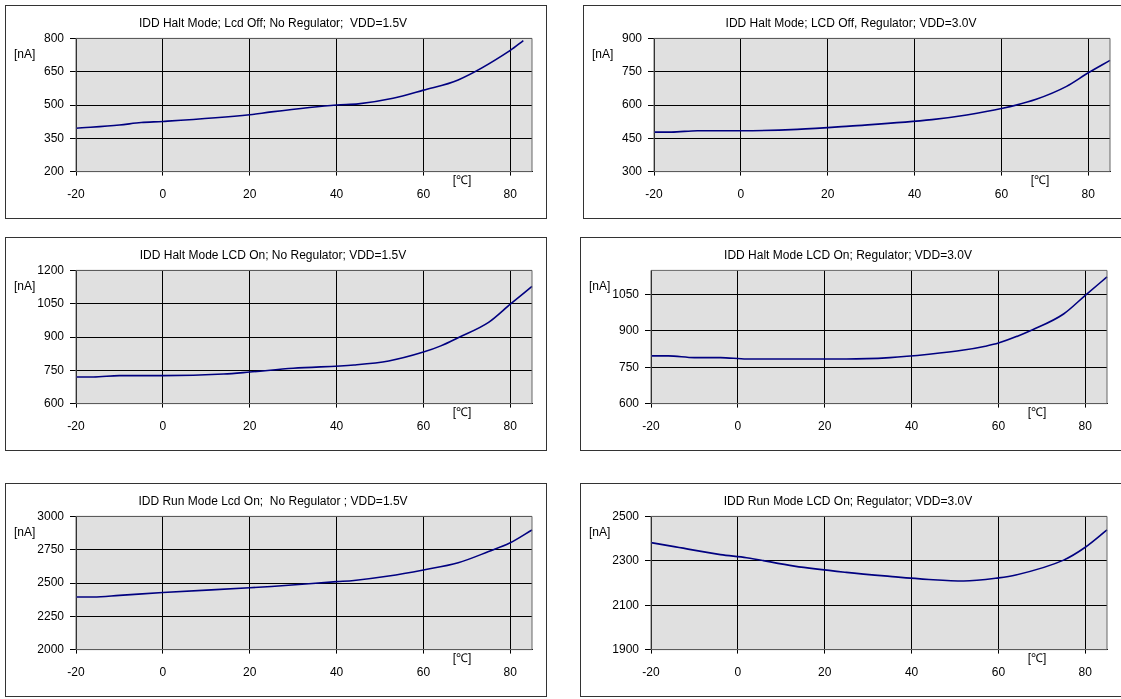 The width and height of the screenshot is (1121, 699). What do you see at coordinates (273, 22) in the screenshot?
I see `chart-title: IDD Halt Mode; Lcd Off; No Regulator; VDD=1.5V` at bounding box center [273, 22].